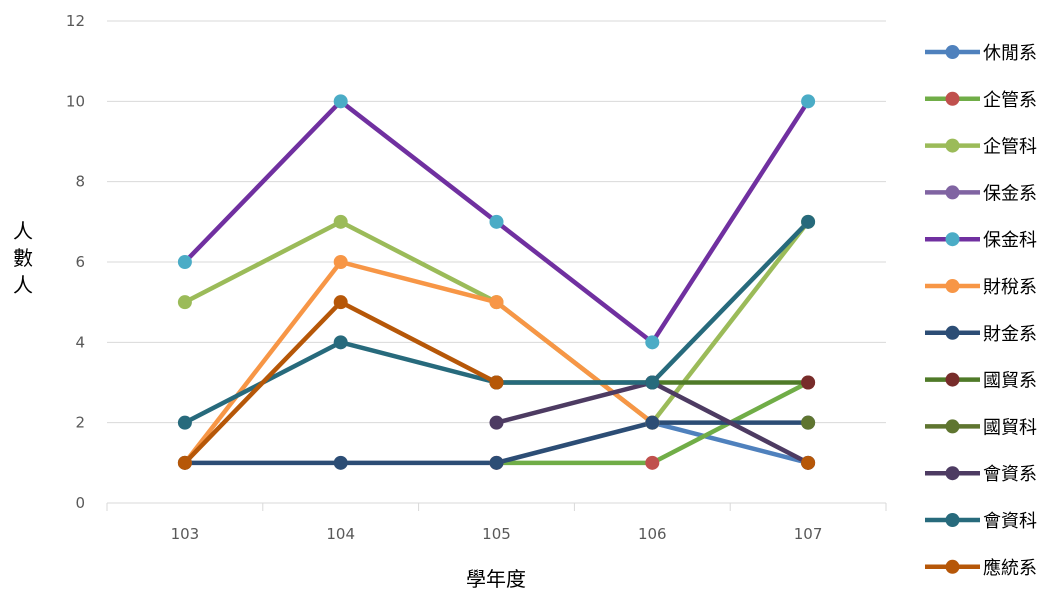 The width and height of the screenshot is (1057, 591). Describe the element at coordinates (1010, 334) in the screenshot. I see `legend-label: 財金系` at that location.